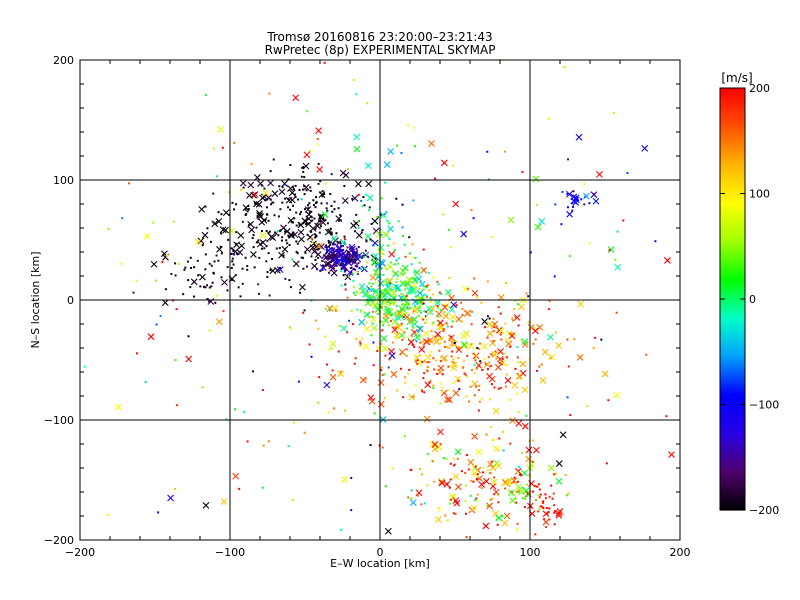  Describe the element at coordinates (378, 552) in the screenshot. I see `x-axis-ticks: −200 −100 0 100 200` at that location.